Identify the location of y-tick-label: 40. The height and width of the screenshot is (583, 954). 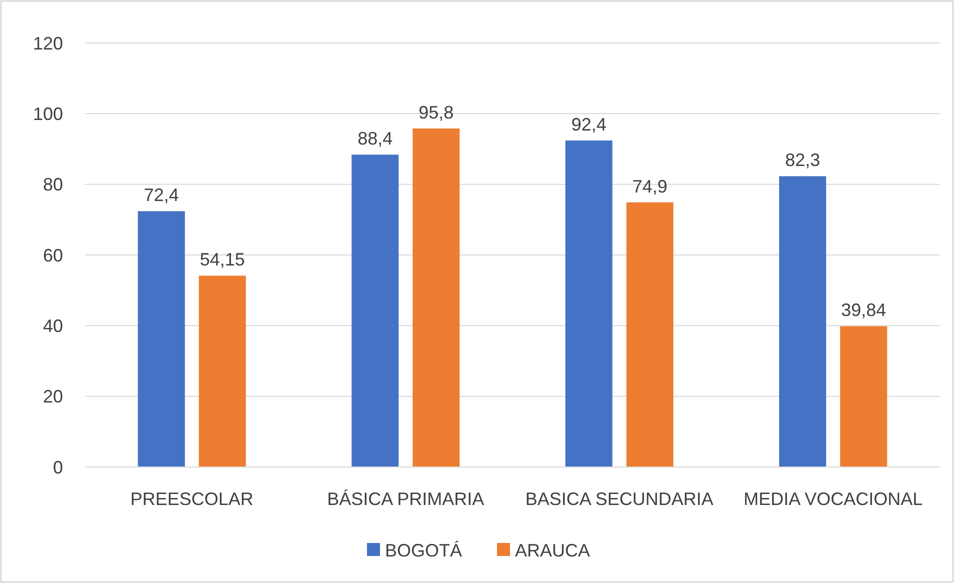
(52, 326).